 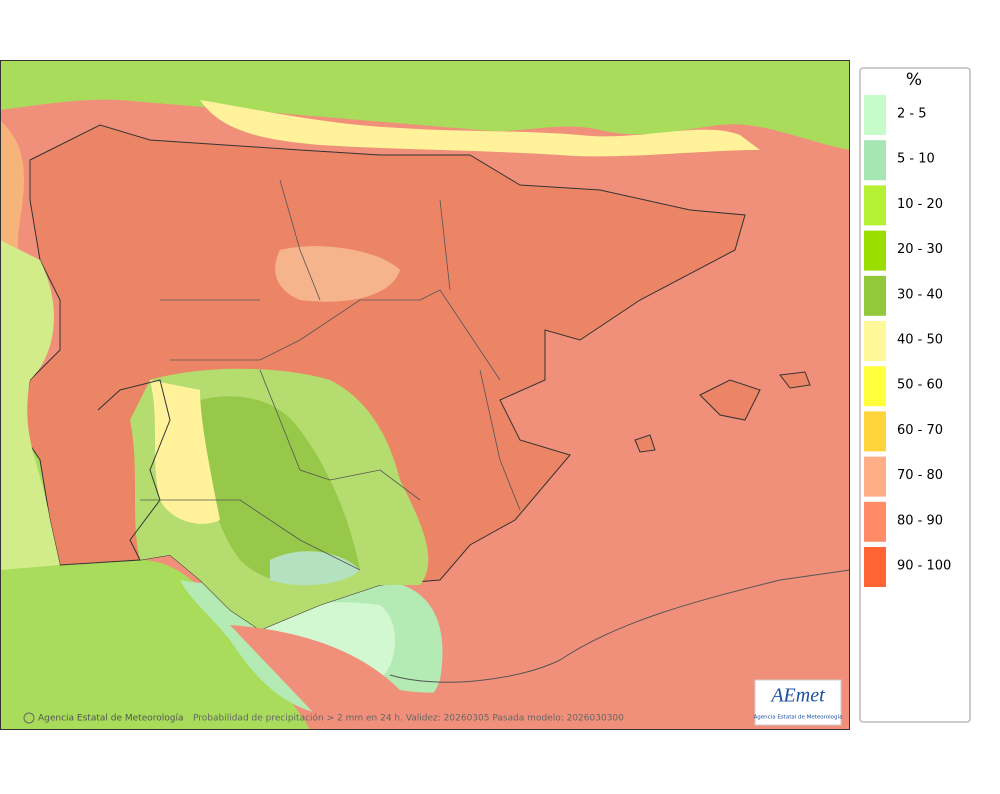 I want to click on legend-label: 30 - 40, so click(x=920, y=294).